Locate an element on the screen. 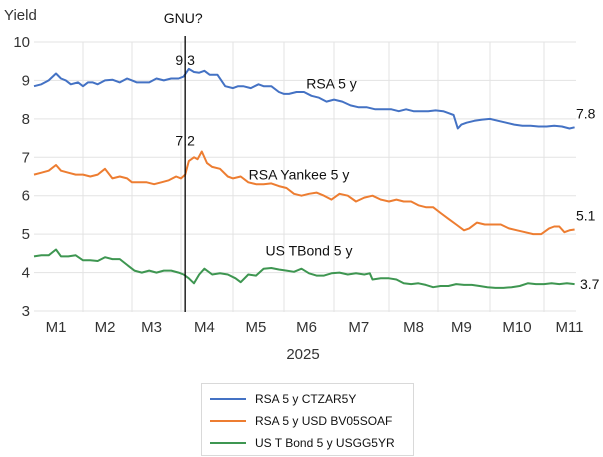  x-axis-title: 2025 is located at coordinates (302, 354).